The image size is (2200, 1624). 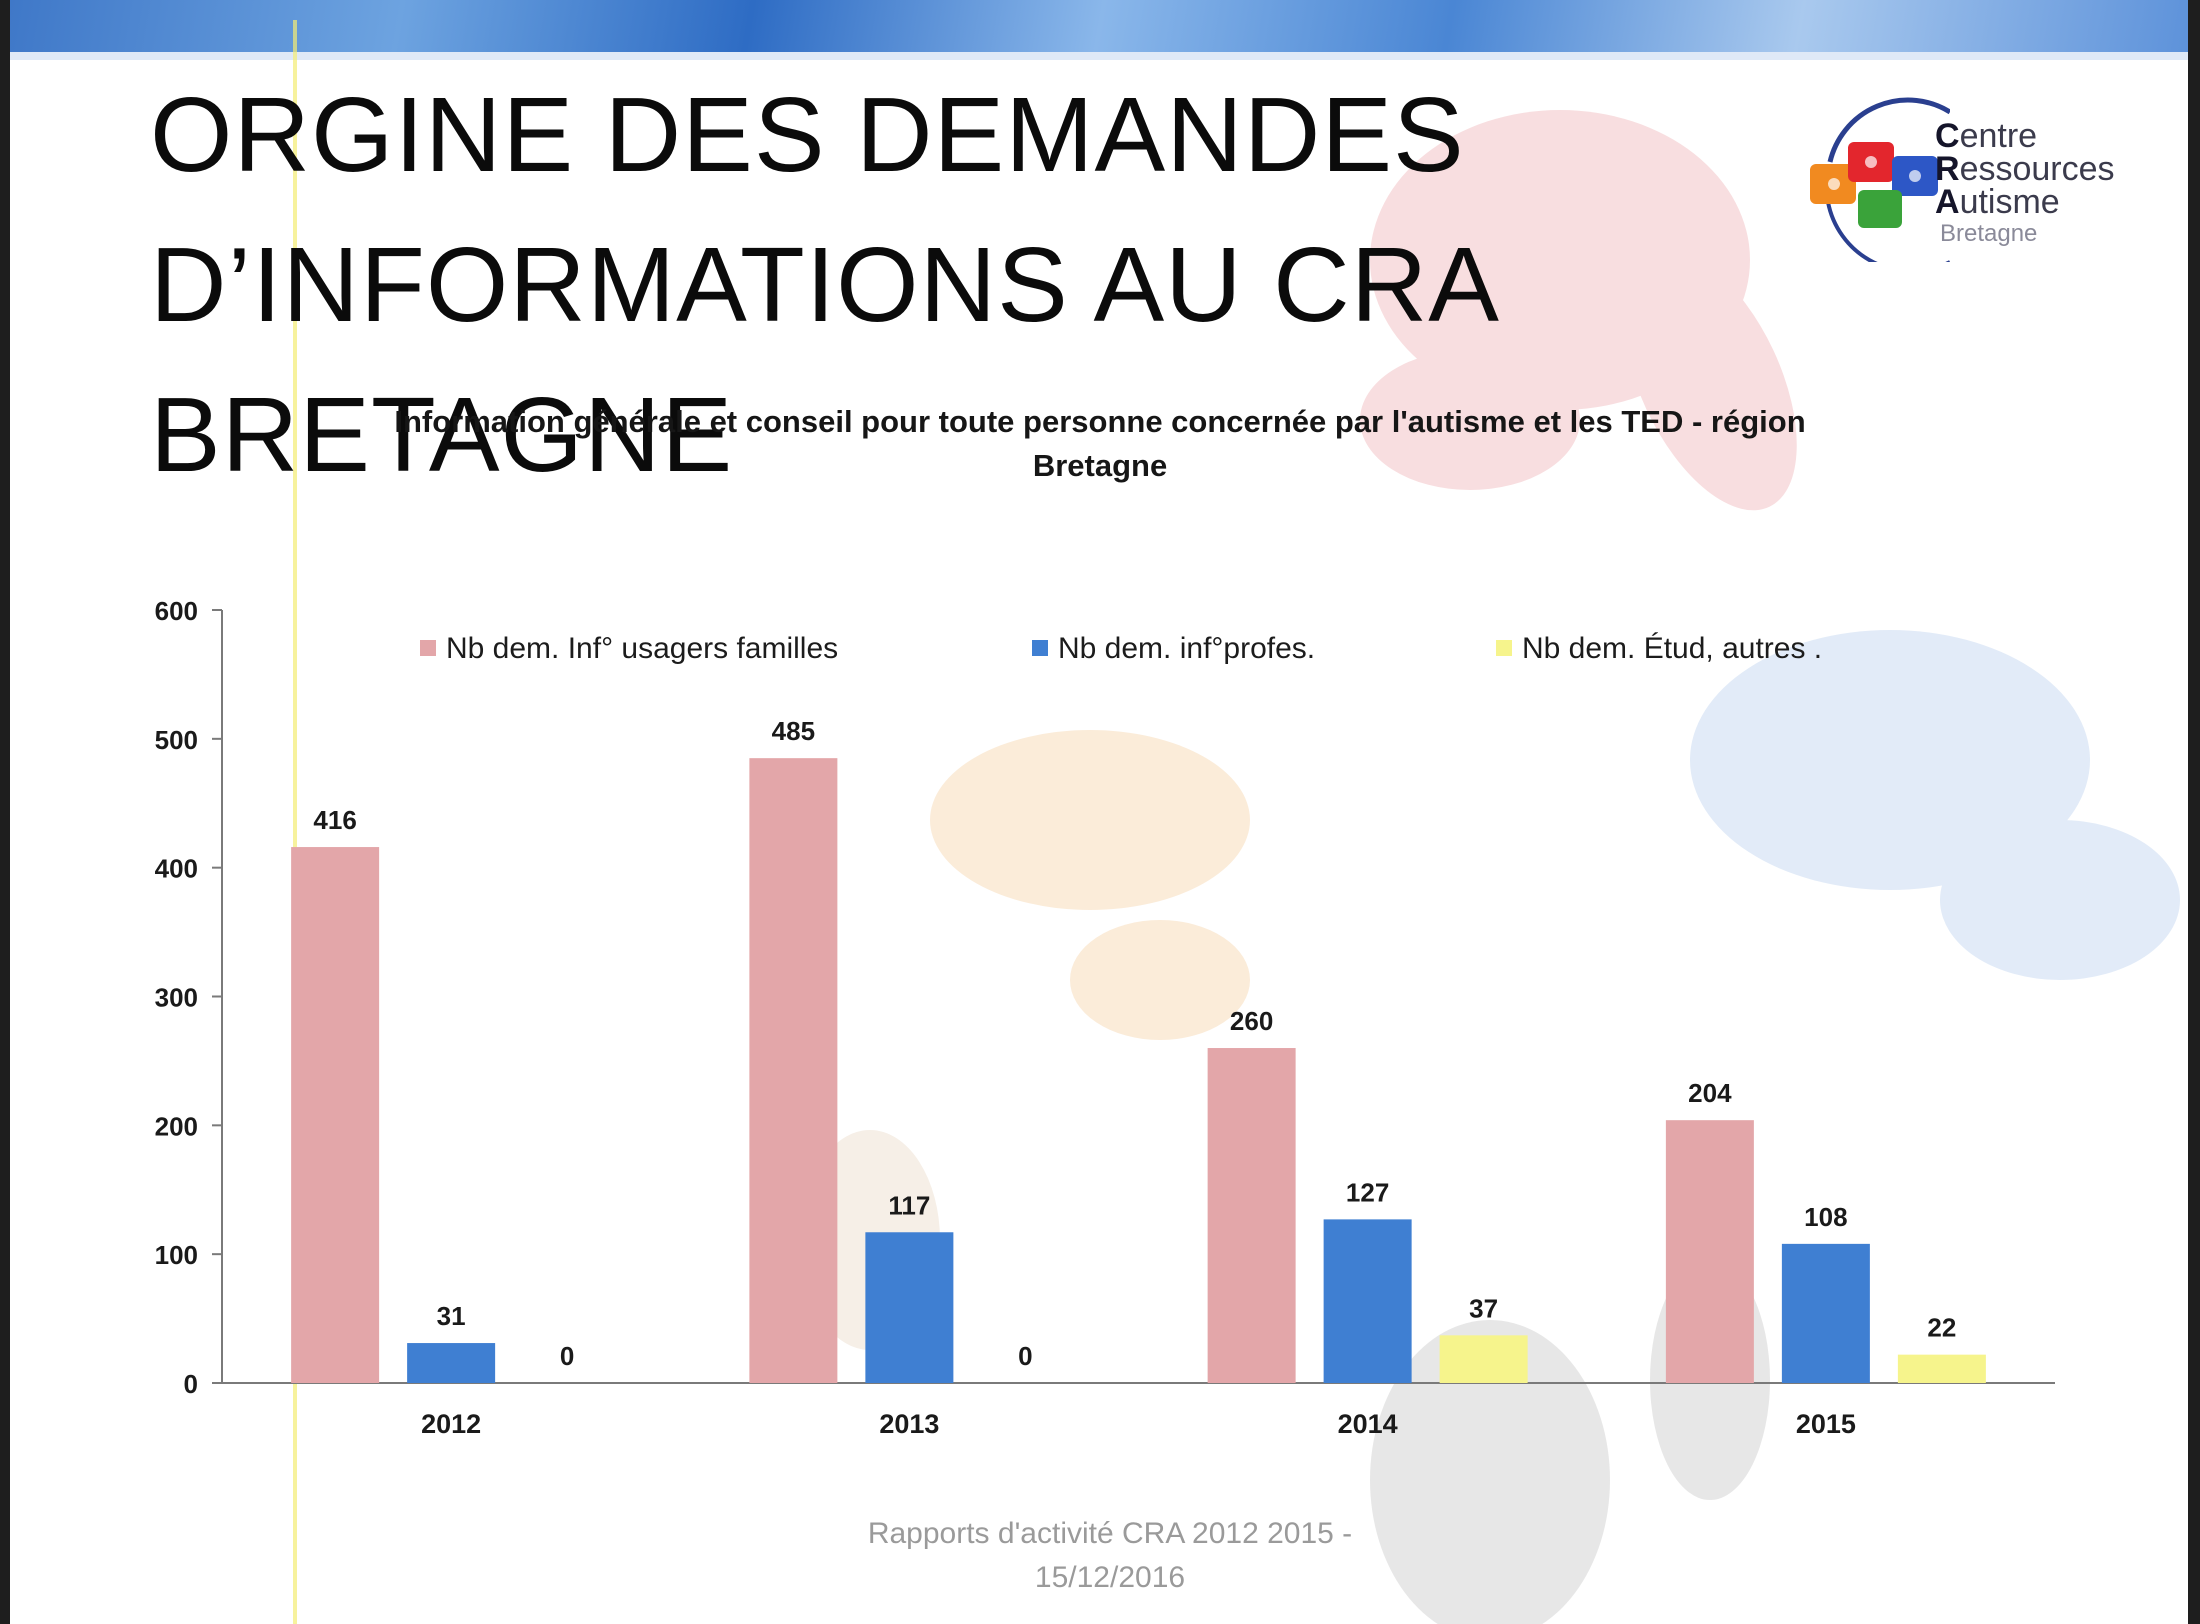 I want to click on data-label-etud-2012: 0, so click(x=567, y=1356).